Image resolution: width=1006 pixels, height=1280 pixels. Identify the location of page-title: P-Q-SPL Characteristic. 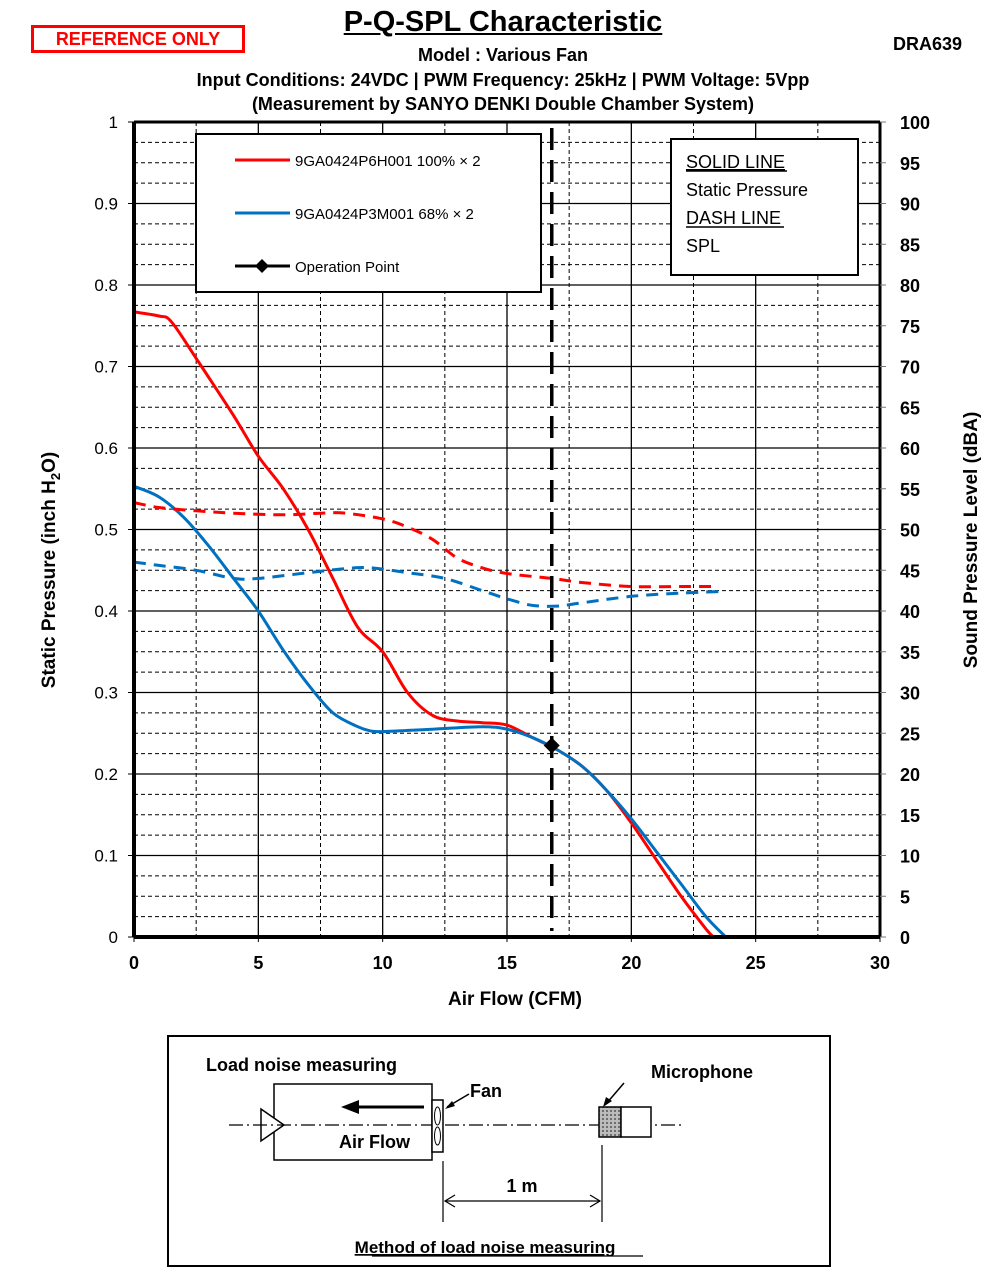
(503, 22).